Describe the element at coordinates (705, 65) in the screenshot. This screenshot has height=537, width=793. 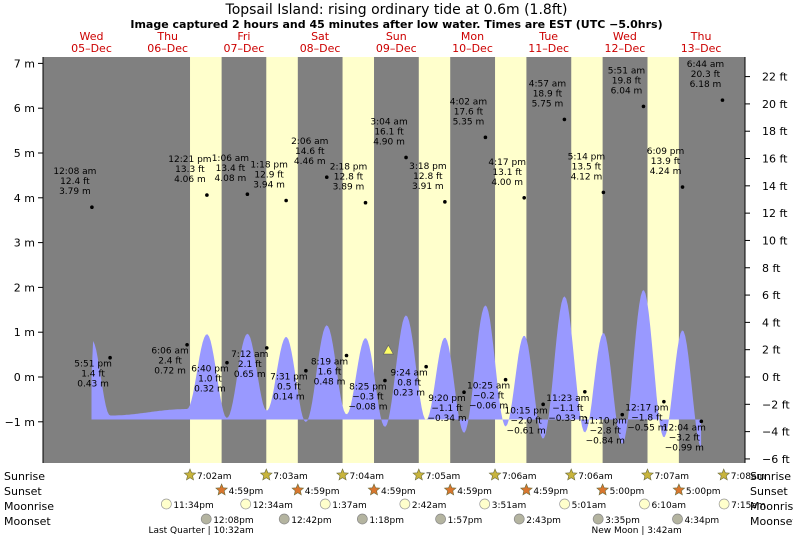
I see `extreme-label: 6:44 am` at that location.